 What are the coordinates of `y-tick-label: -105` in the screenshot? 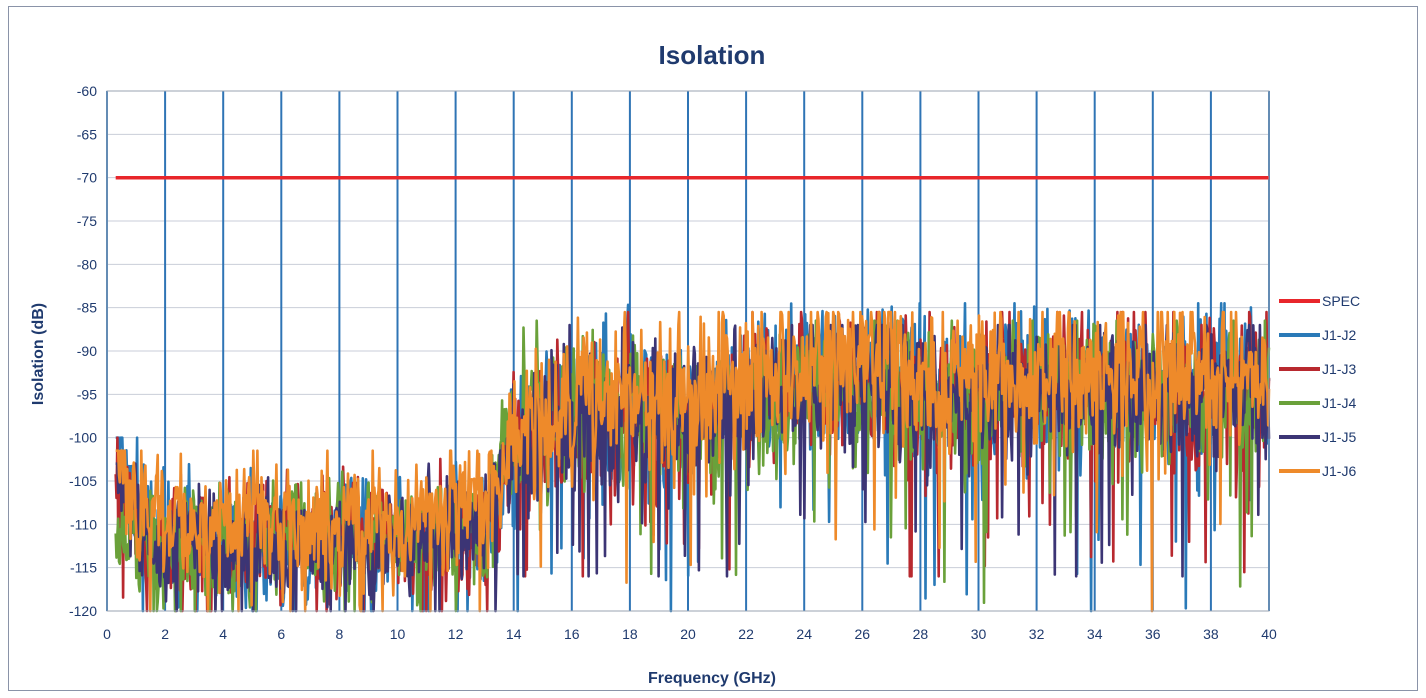 It's located at (83, 481).